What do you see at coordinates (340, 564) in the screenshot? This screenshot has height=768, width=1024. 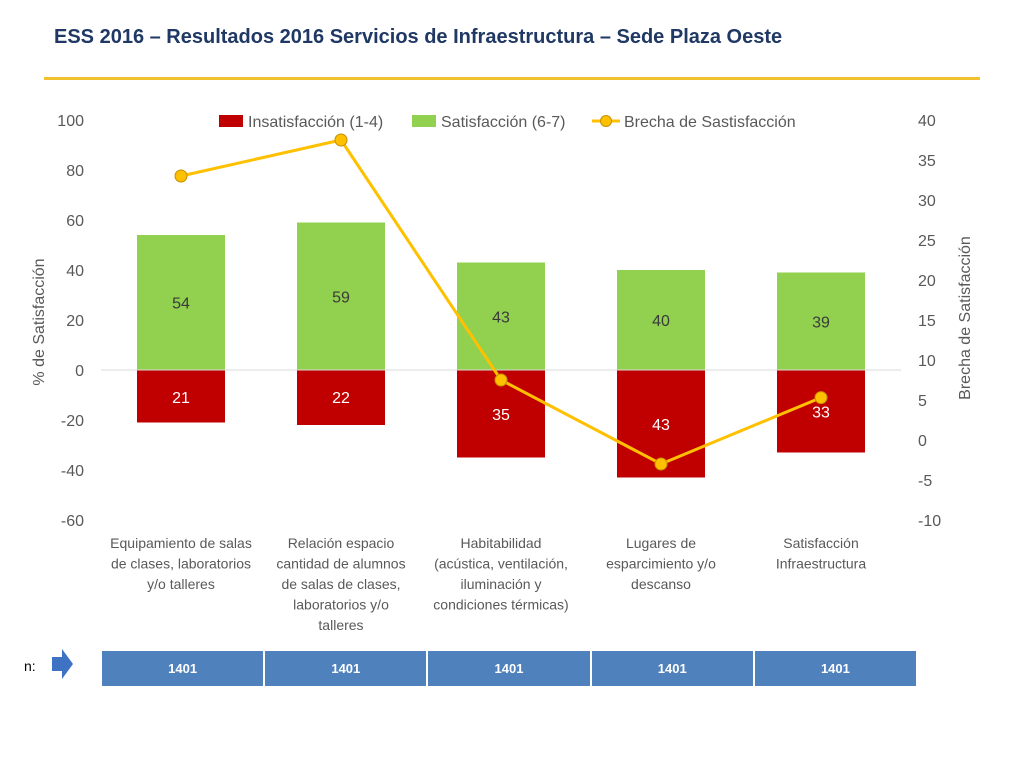 I see `x-category-label-line: cantidad de alumnos` at bounding box center [340, 564].